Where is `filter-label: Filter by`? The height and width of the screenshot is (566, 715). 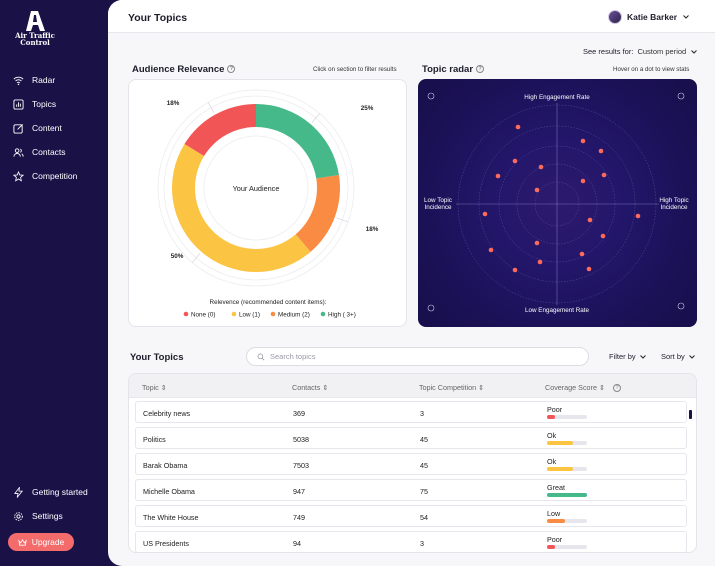 filter-label: Filter by is located at coordinates (622, 356).